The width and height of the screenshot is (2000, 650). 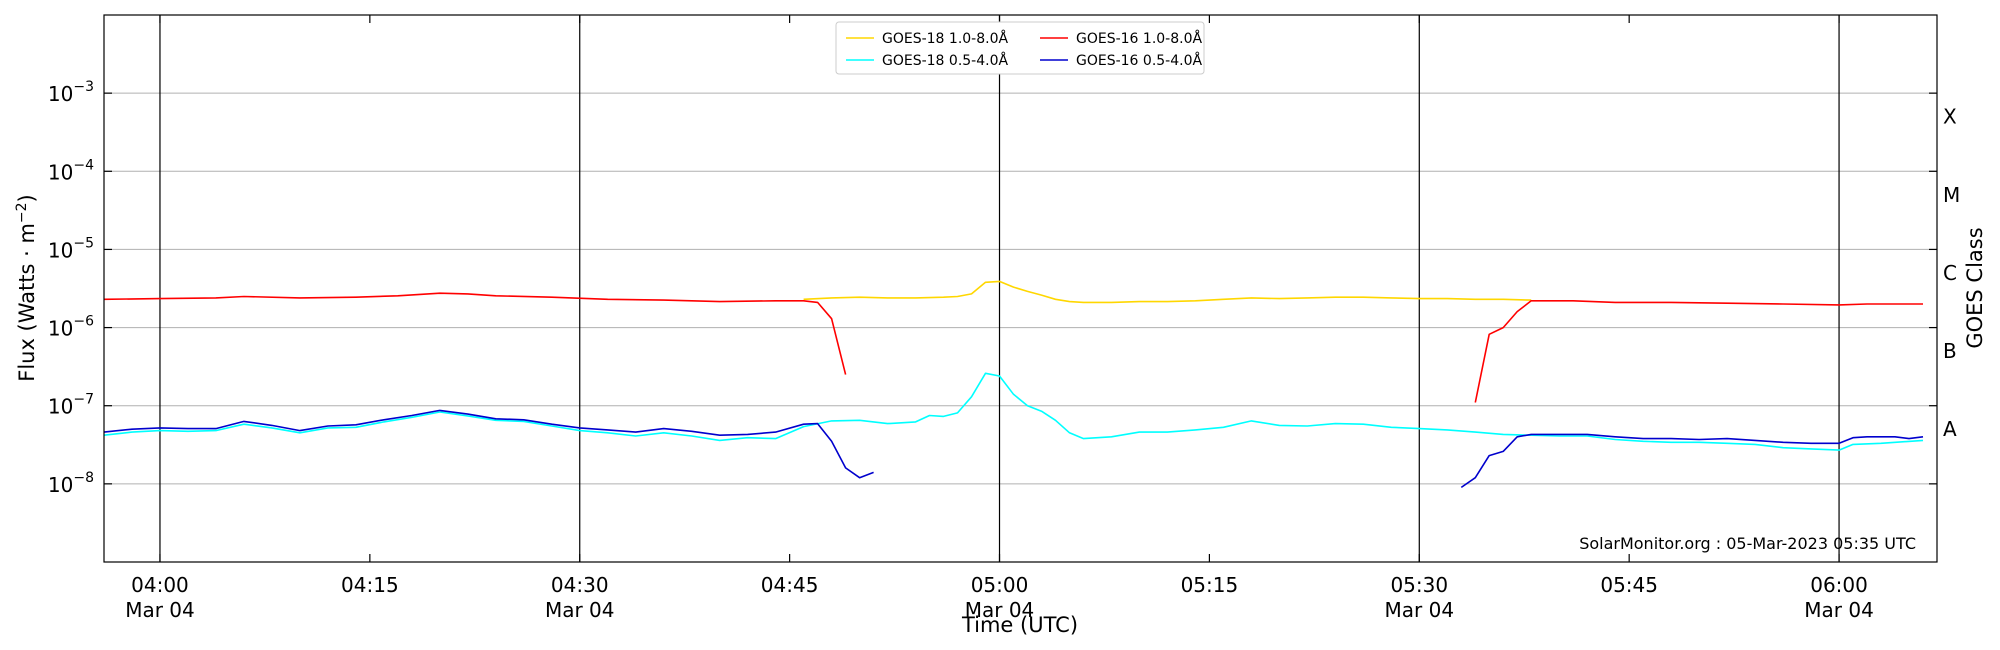 I want to click on goes-class-label: C, so click(x=1950, y=273).